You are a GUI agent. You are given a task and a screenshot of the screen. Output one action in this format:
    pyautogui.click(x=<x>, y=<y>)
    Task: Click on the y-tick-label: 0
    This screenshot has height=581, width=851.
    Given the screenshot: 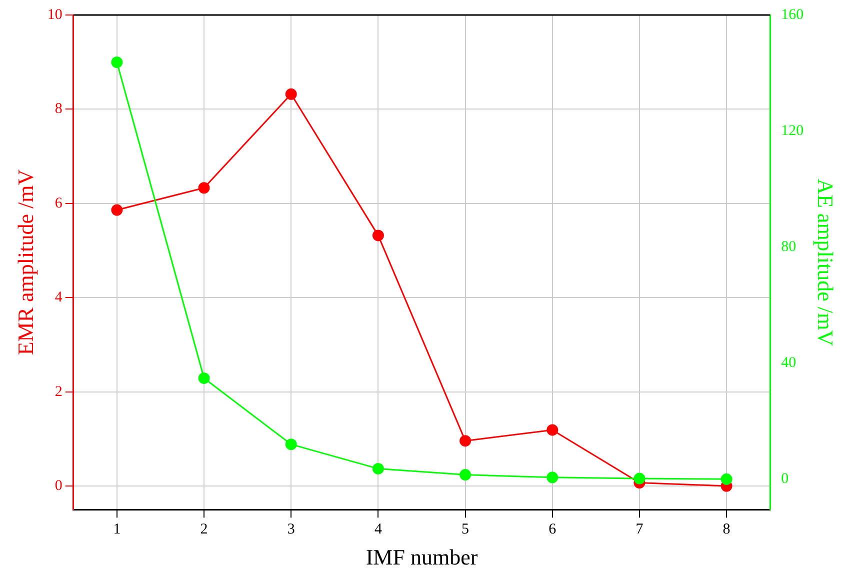 What is the action you would take?
    pyautogui.click(x=58, y=486)
    